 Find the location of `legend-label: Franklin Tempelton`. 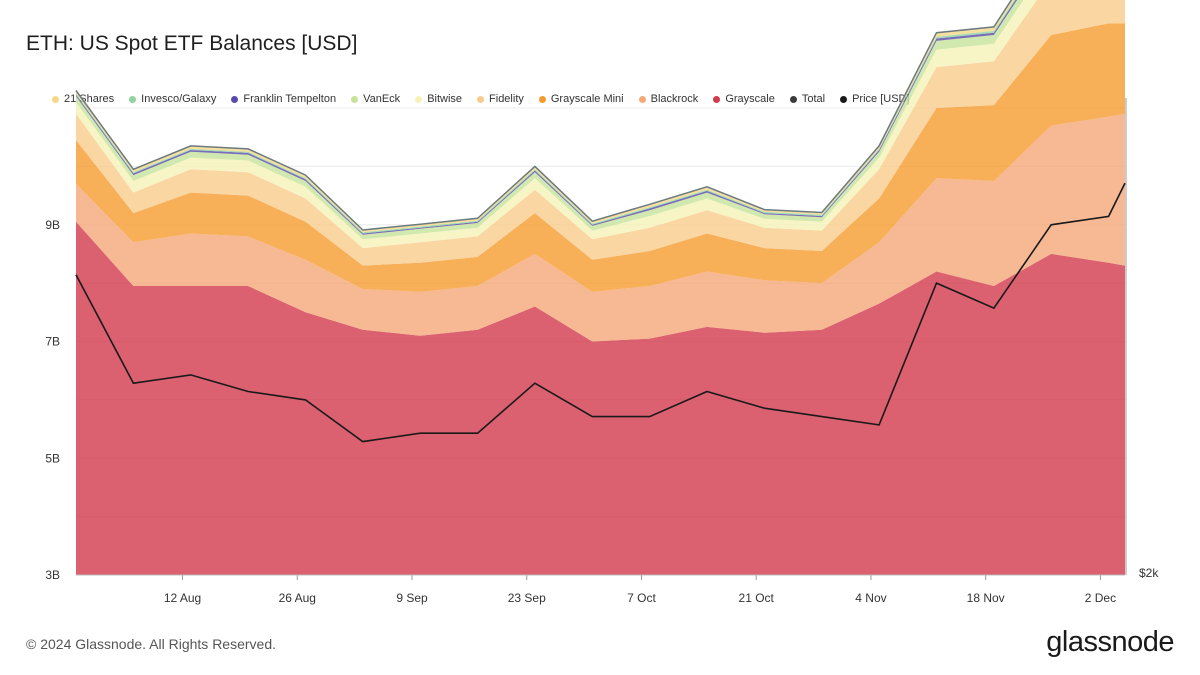

legend-label: Franklin Tempelton is located at coordinates (290, 99).